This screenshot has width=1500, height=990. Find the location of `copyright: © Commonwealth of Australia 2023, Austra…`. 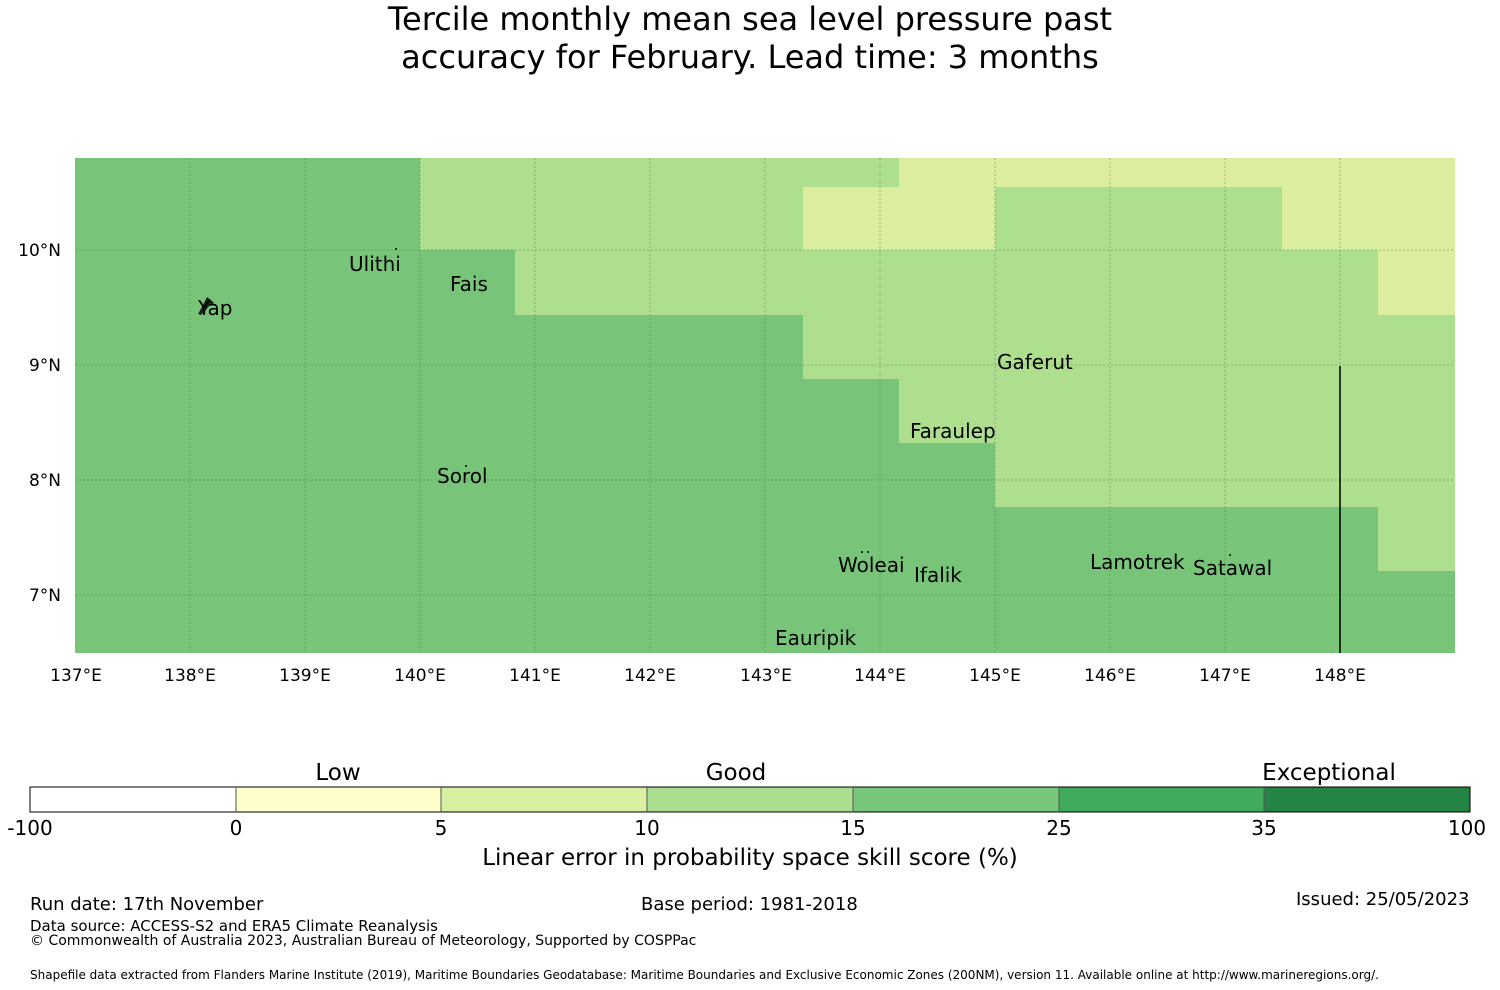

copyright: © Commonwealth of Australia 2023, Austra… is located at coordinates (363, 941).